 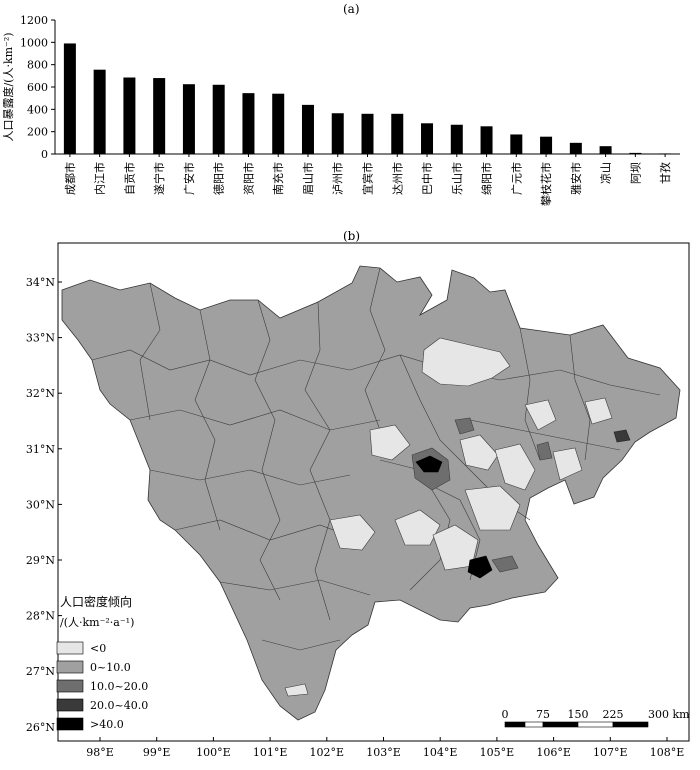 I want to click on map-y-tick-label: 32°N, so click(x=40, y=393).